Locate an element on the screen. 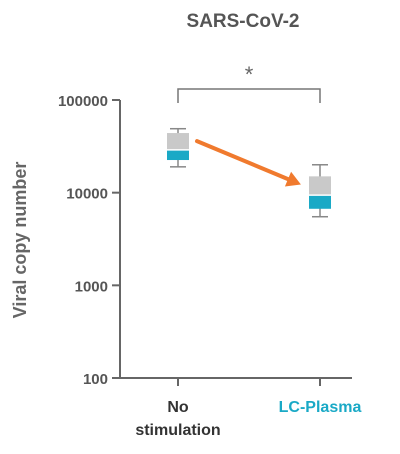 The width and height of the screenshot is (400, 454). significance-star: * is located at coordinates (249, 74).